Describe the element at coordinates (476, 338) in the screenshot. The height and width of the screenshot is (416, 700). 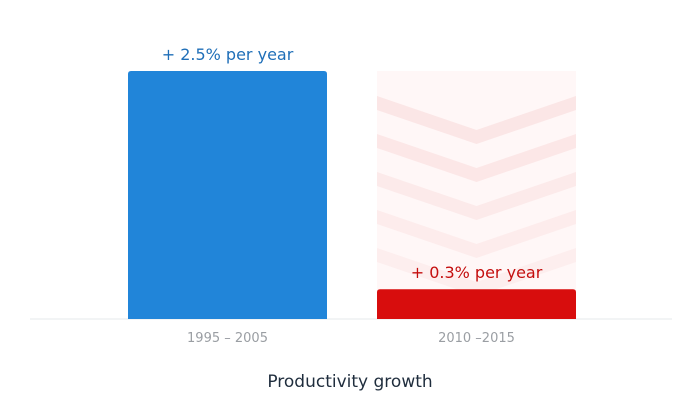
I see `x-tick-label-2: 2010 –2015` at that location.